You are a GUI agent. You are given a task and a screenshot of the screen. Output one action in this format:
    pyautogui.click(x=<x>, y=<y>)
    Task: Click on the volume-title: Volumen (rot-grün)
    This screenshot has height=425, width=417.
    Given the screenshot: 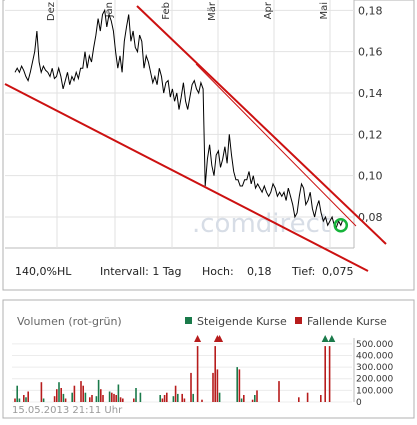 What is the action you would take?
    pyautogui.click(x=69, y=321)
    